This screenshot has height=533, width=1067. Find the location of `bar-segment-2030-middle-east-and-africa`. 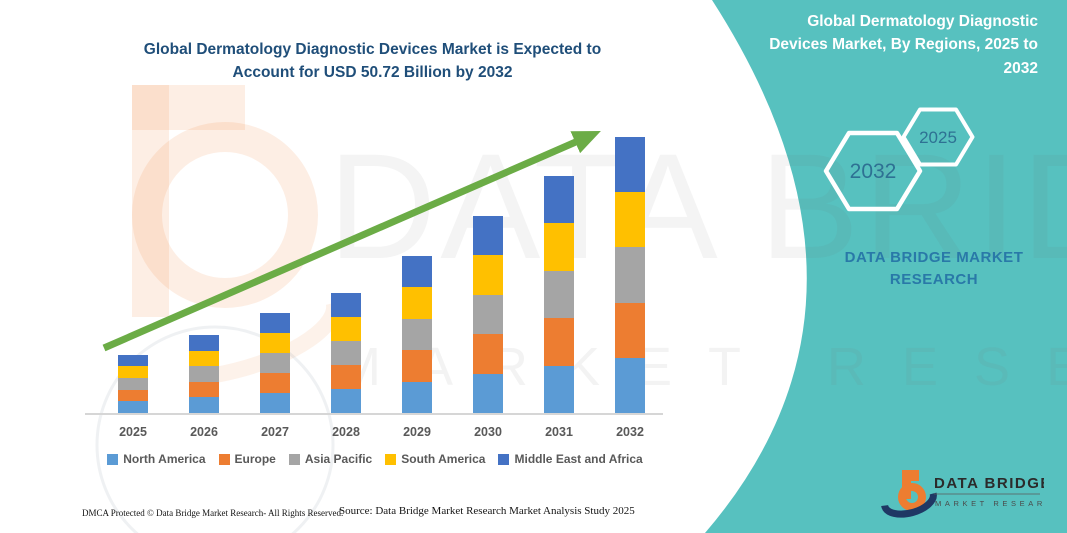

bar-segment-2030-middle-east-and-africa is located at coordinates (488, 236).